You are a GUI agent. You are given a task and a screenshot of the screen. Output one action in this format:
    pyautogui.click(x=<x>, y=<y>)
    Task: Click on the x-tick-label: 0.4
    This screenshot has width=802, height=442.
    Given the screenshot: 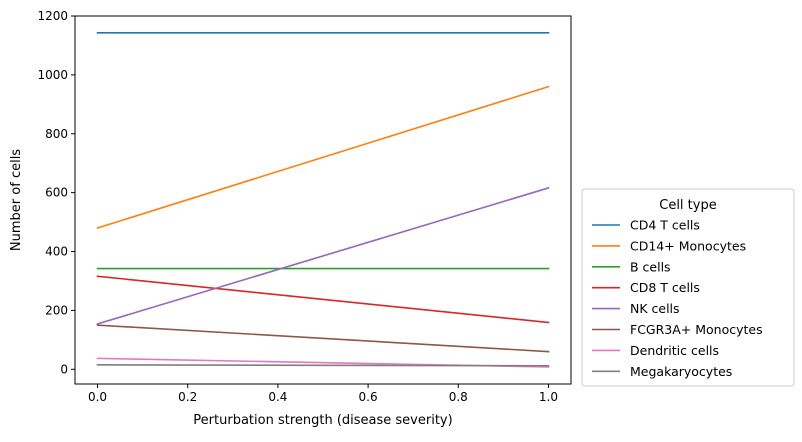 What is the action you would take?
    pyautogui.click(x=277, y=397)
    